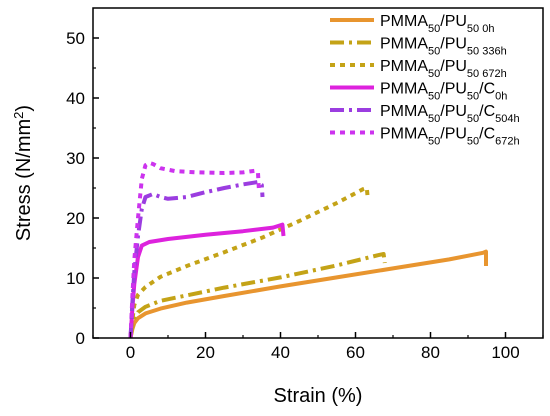 Image resolution: width=550 pixels, height=416 pixels. Describe the element at coordinates (443, 47) in the screenshot. I see `legend-label-2: PMMA50/PU50 336h` at that location.